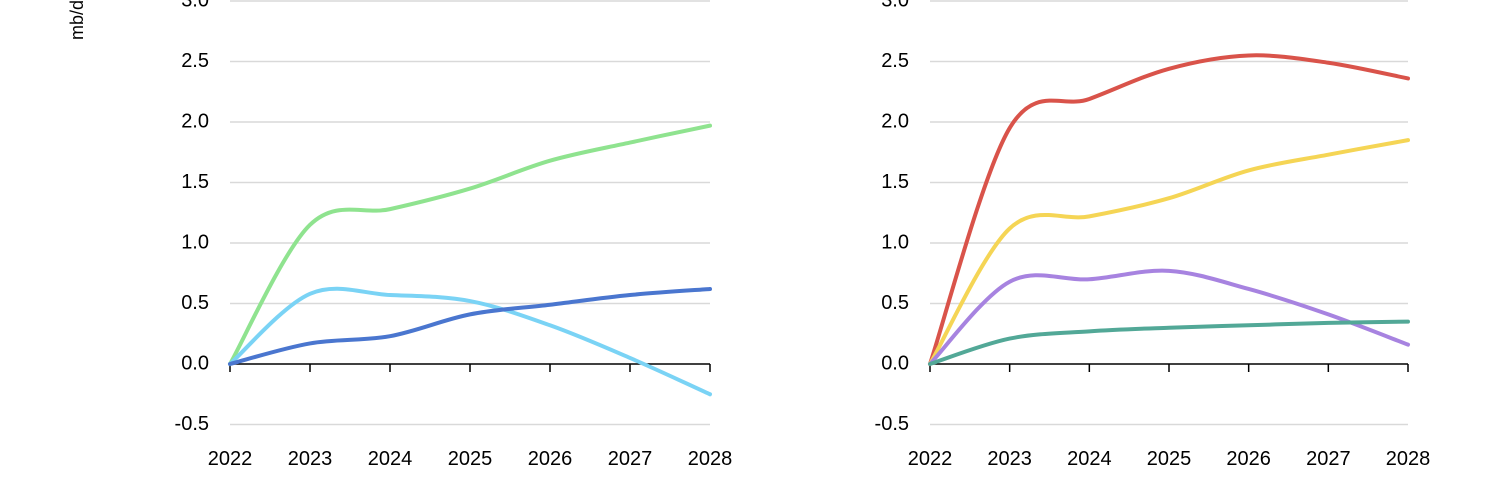 Image resolution: width=1500 pixels, height=500 pixels. I want to click on y-axis-label: mb/d, so click(77, 20).